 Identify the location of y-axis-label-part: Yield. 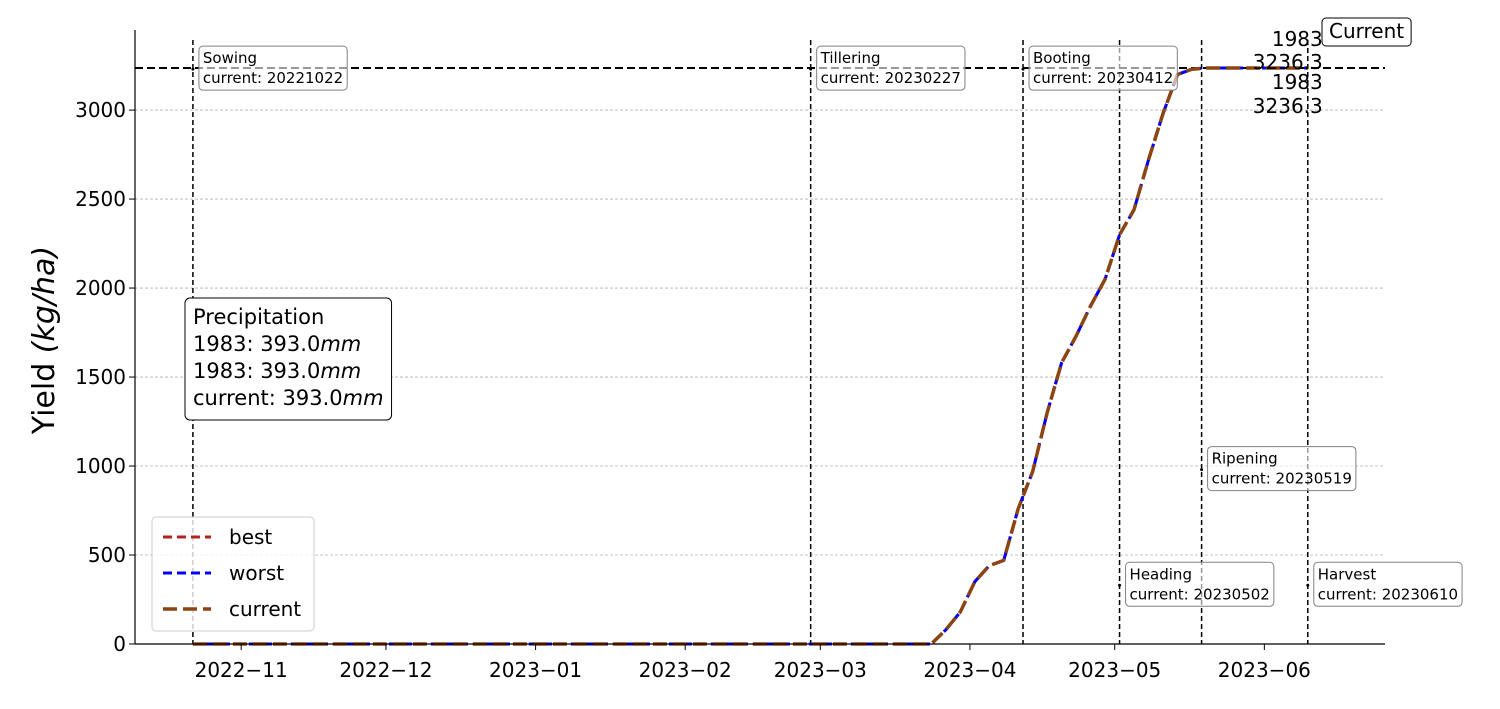
(44, 394).